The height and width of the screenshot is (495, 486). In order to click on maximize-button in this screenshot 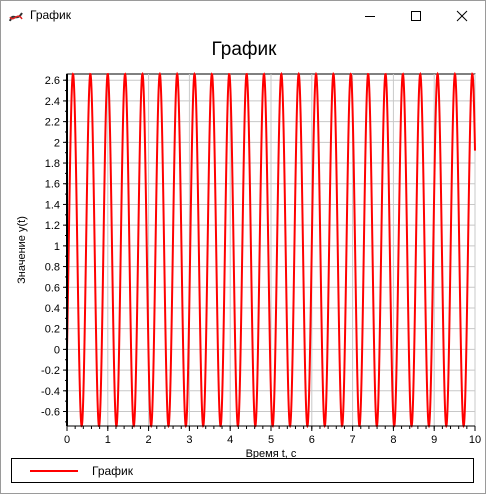, I will do `click(416, 16)`.